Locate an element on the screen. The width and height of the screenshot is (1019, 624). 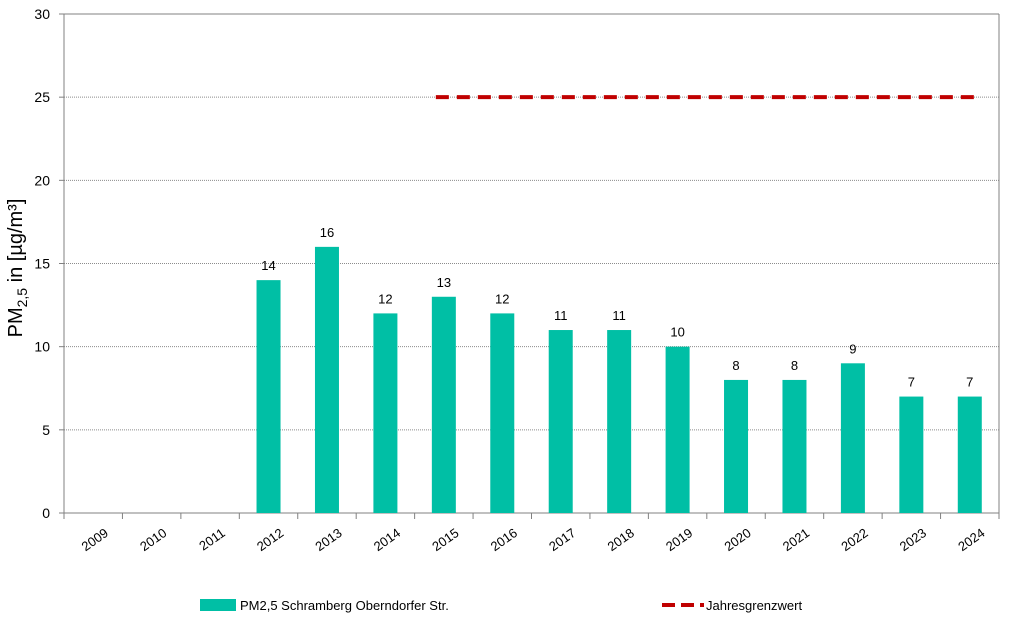
legend-label-bars: PM2,5 Schramberg Oberndorfer Str. is located at coordinates (344, 605).